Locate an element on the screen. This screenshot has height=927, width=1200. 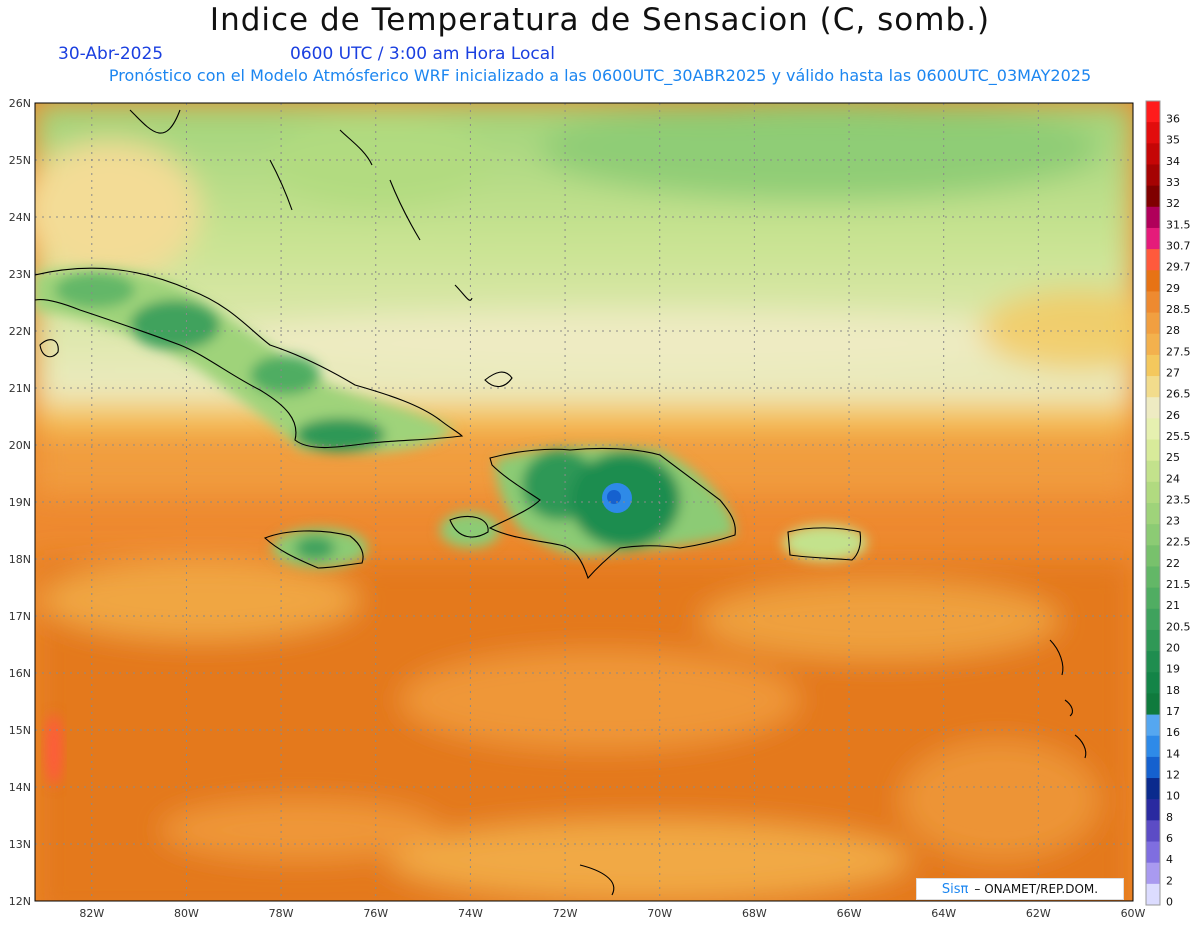
lat-tick-label: 22N is located at coordinates (20, 331).